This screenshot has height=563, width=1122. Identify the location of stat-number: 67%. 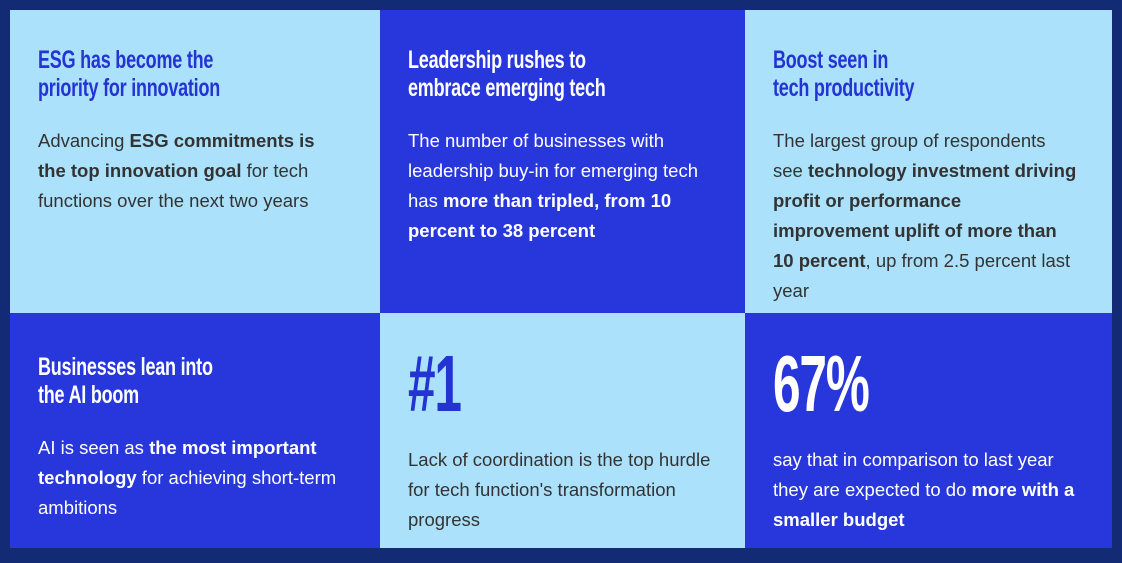
(821, 383).